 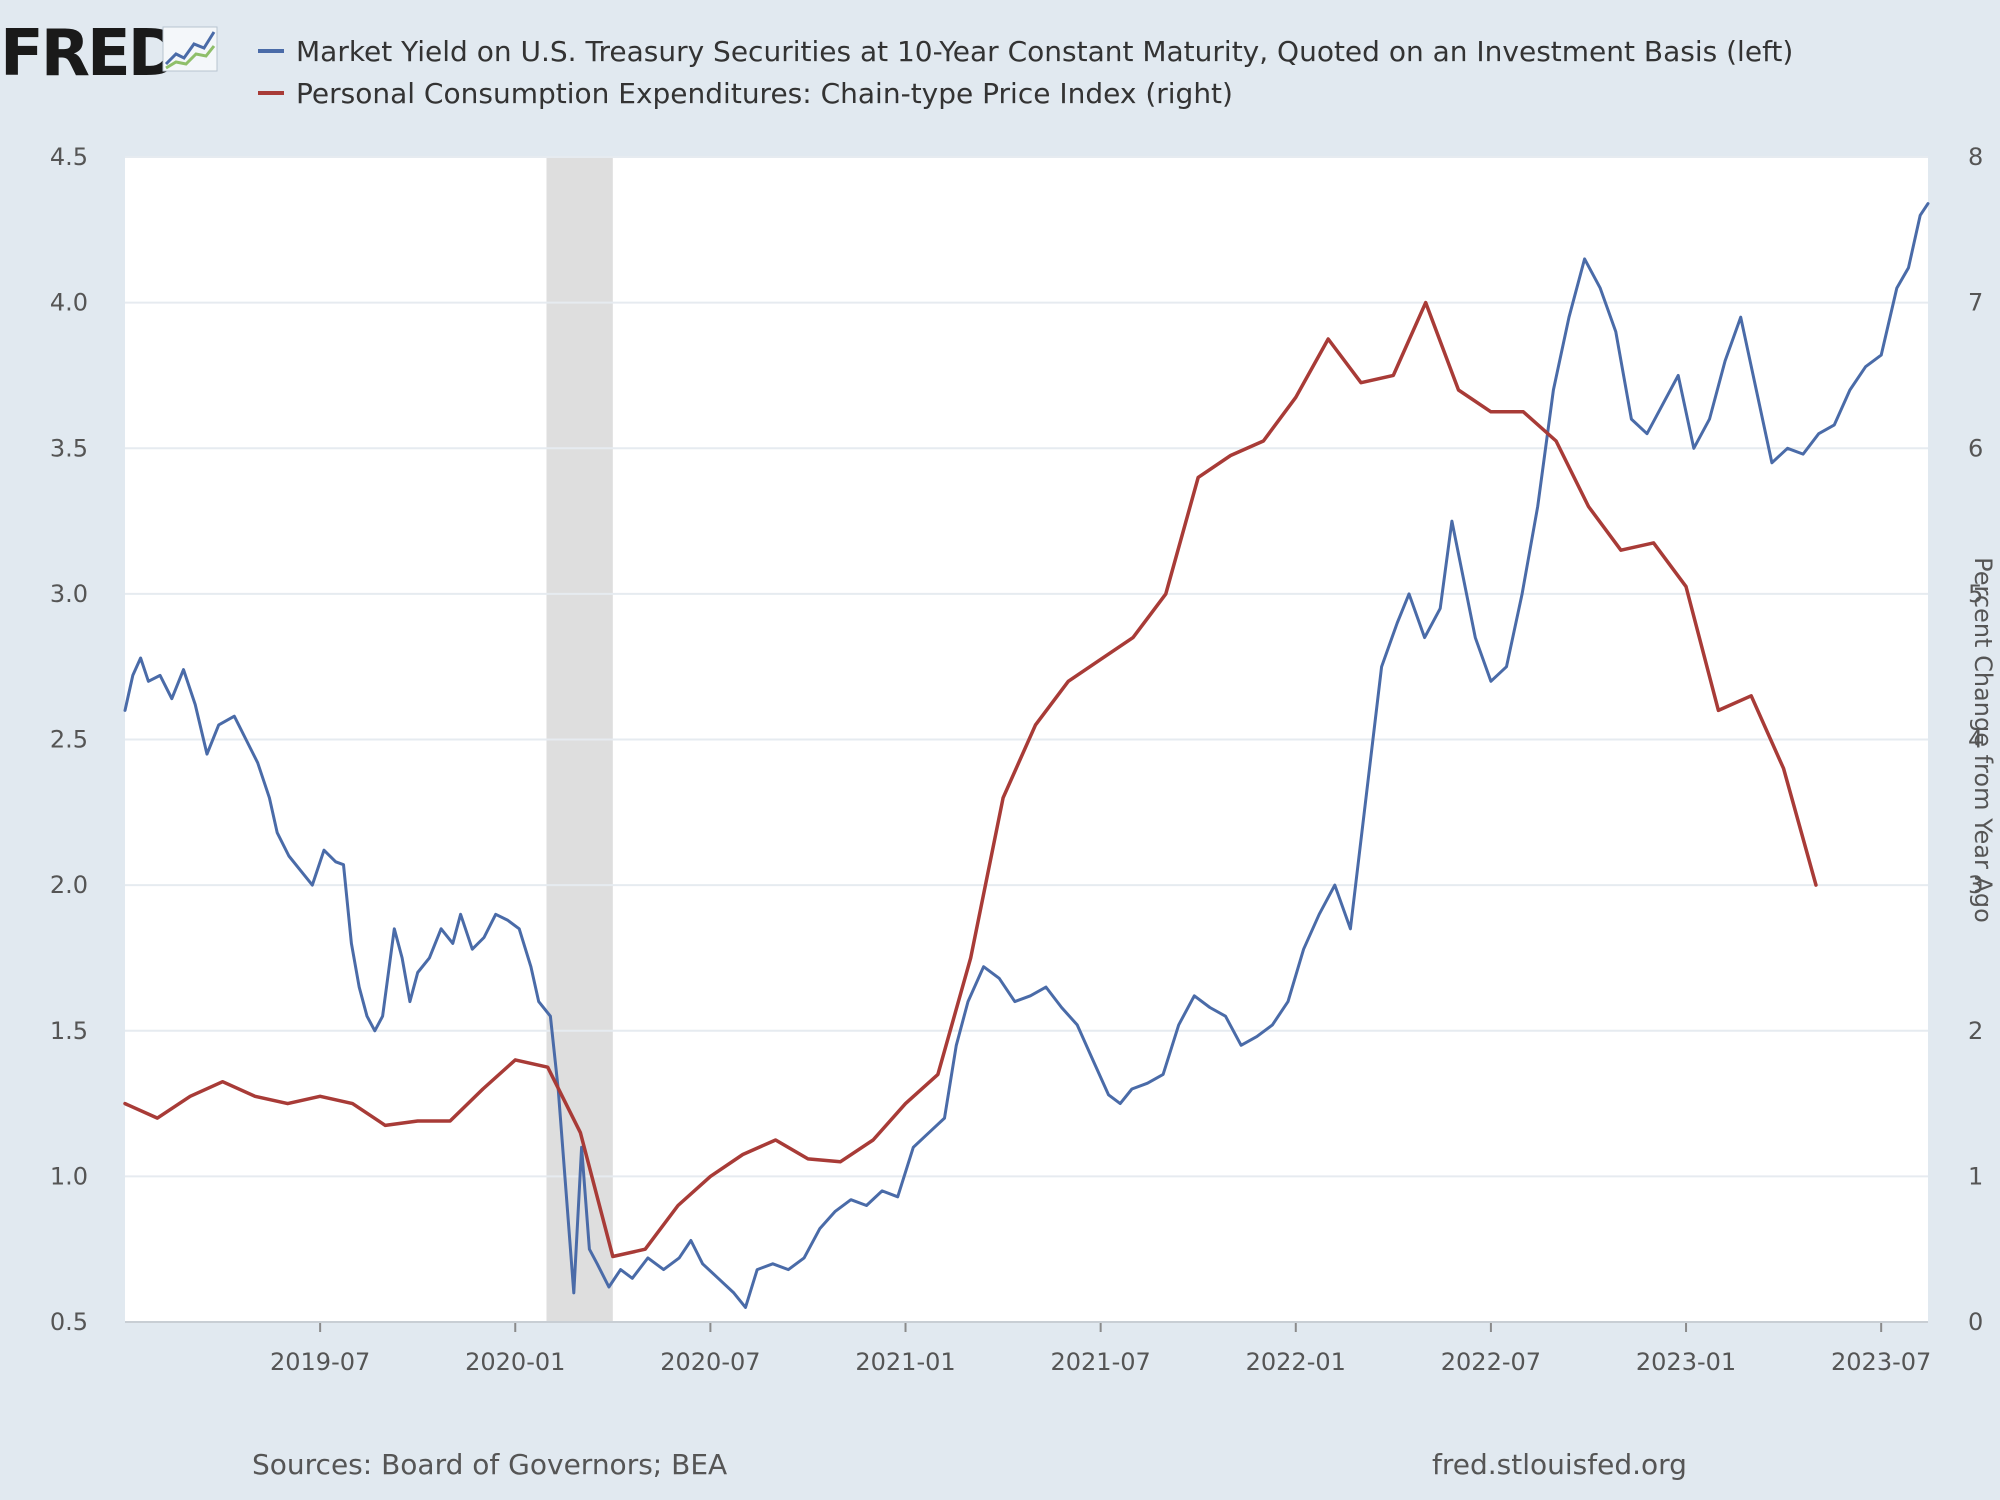 I want to click on y-right-tick-label: 1, so click(x=1975, y=1176).